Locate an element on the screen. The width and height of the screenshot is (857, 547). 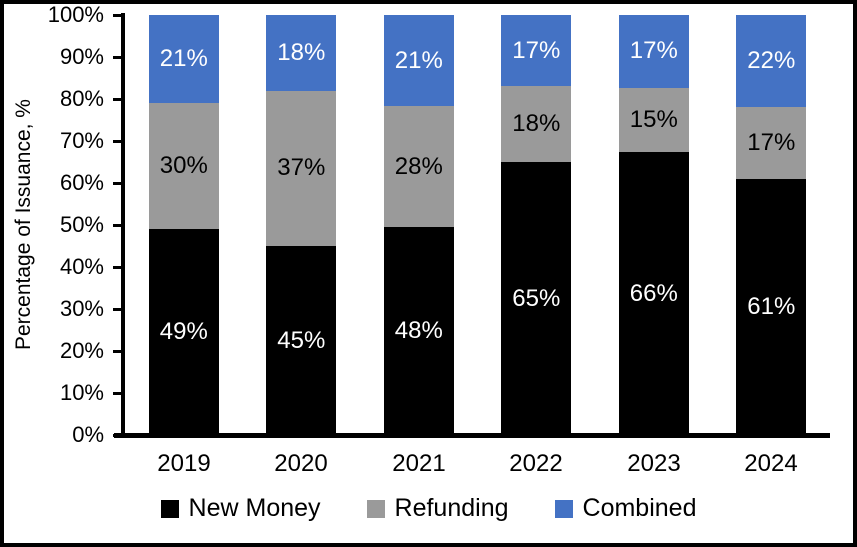
segment-label: 28% is located at coordinates (418, 166).